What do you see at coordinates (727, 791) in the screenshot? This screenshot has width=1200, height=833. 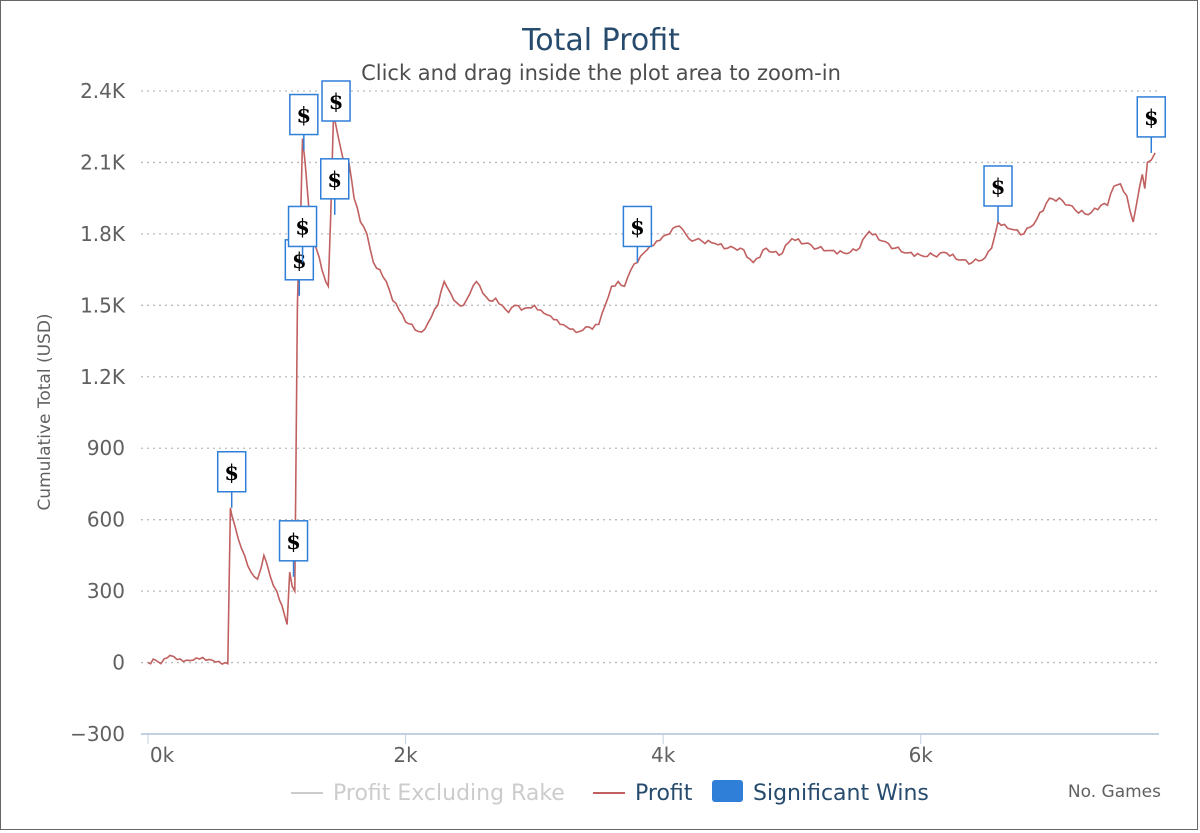 I see `legend-swatch-wins-icon` at bounding box center [727, 791].